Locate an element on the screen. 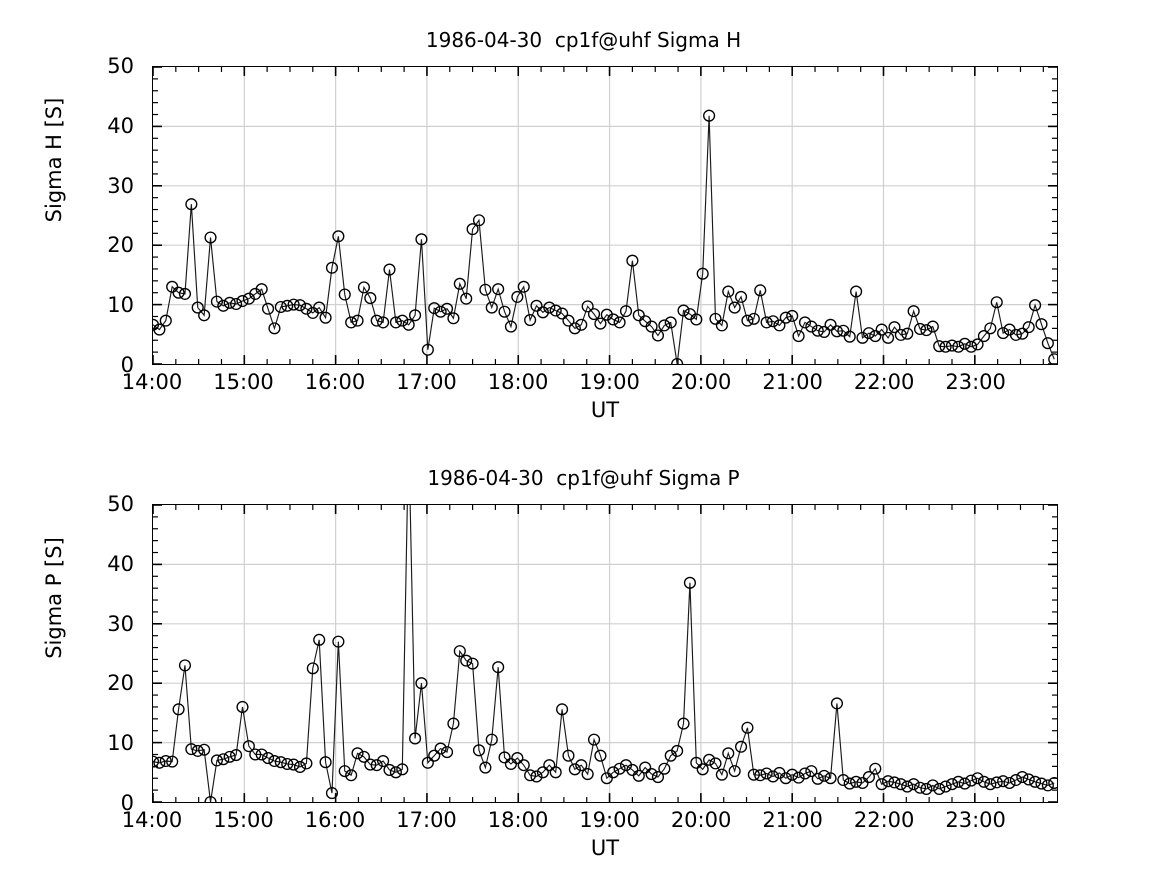  x-axis-label-sigma-p: UT is located at coordinates (605, 848).